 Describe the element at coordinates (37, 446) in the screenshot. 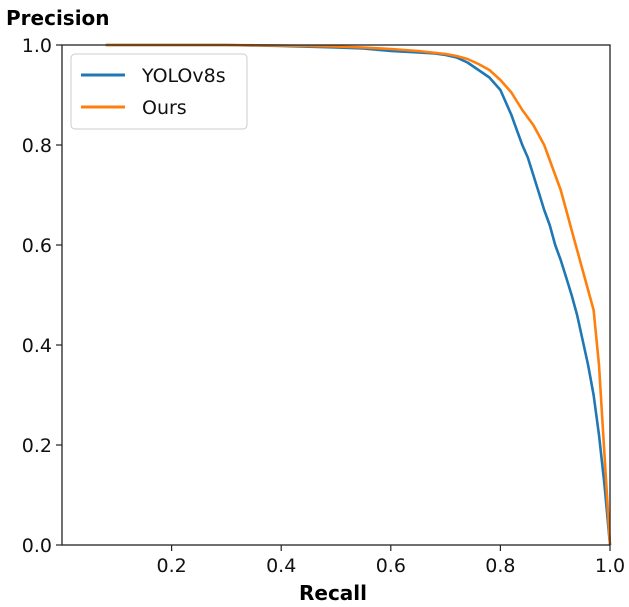

I see `y-tick-label: 0.2` at that location.